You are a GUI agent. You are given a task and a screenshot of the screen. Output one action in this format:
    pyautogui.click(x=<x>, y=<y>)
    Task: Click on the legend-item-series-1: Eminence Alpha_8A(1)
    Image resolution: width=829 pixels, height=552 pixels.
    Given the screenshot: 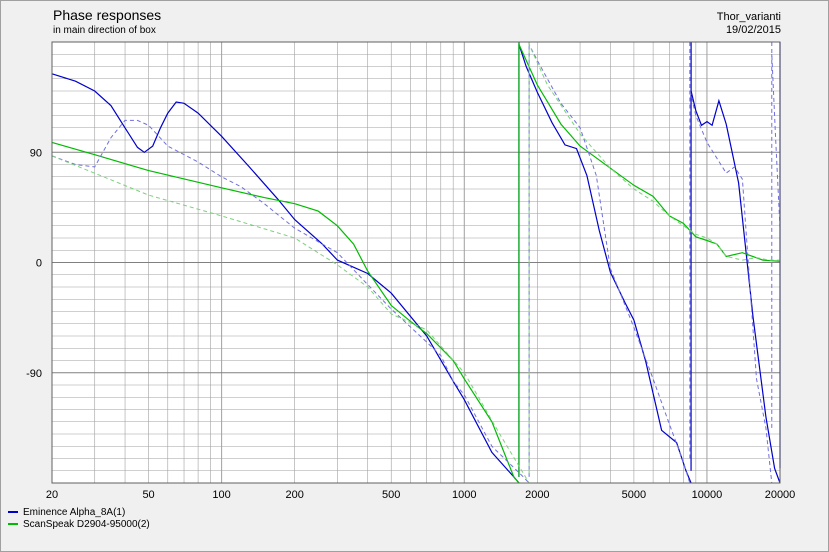 What is the action you would take?
    pyautogui.click(x=79, y=512)
    